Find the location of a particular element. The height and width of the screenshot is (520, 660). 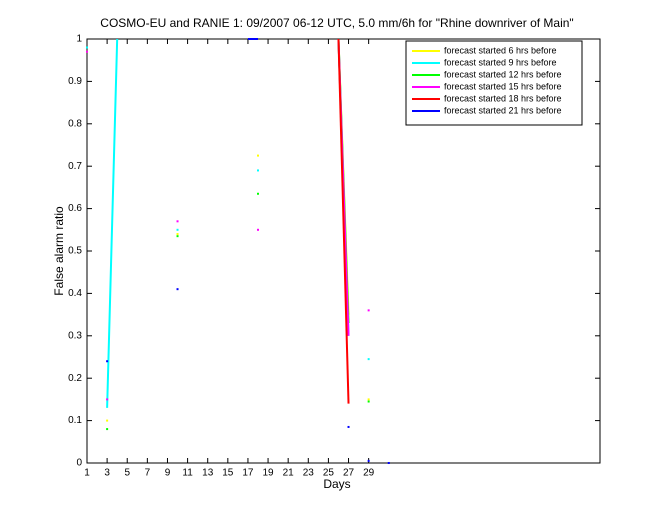

x-tick-label: 27 is located at coordinates (349, 473).